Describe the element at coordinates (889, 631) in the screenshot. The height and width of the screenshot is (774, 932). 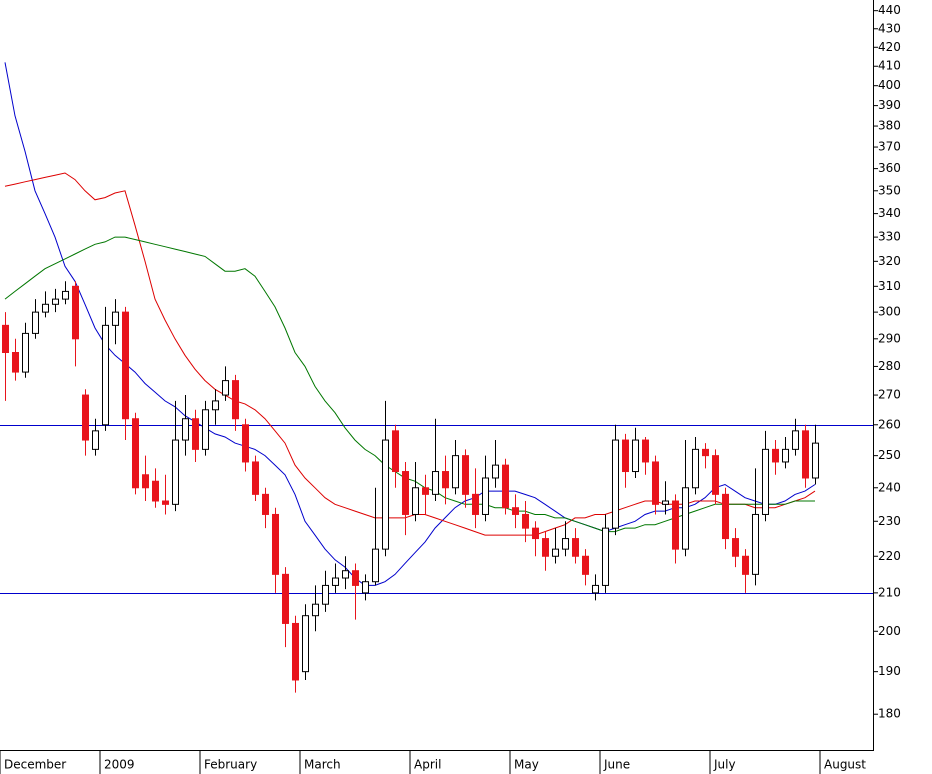
I see `y-tick-label: 200` at that location.